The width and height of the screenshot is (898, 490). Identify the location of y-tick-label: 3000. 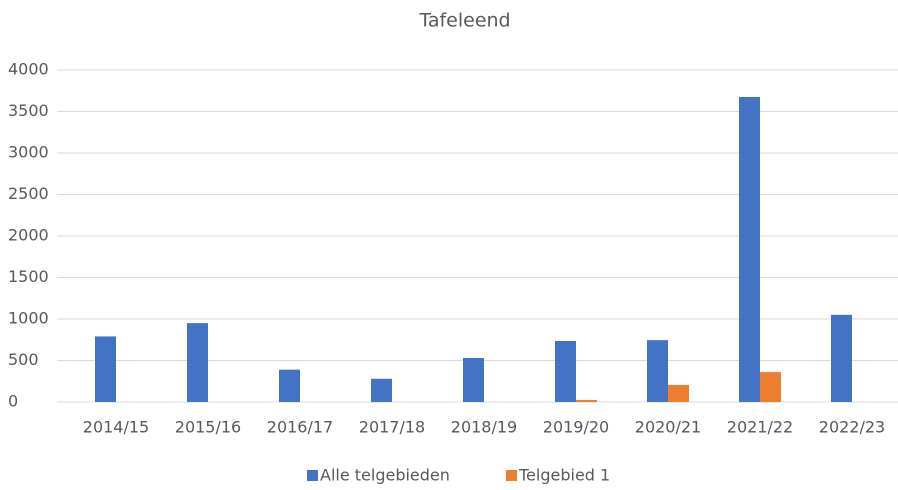
(28, 152).